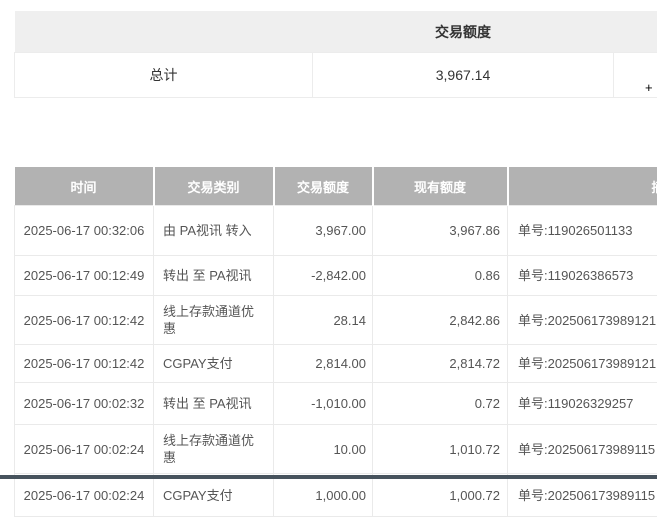  Describe the element at coordinates (440, 404) in the screenshot. I see `cell-balance: 0.72` at that location.